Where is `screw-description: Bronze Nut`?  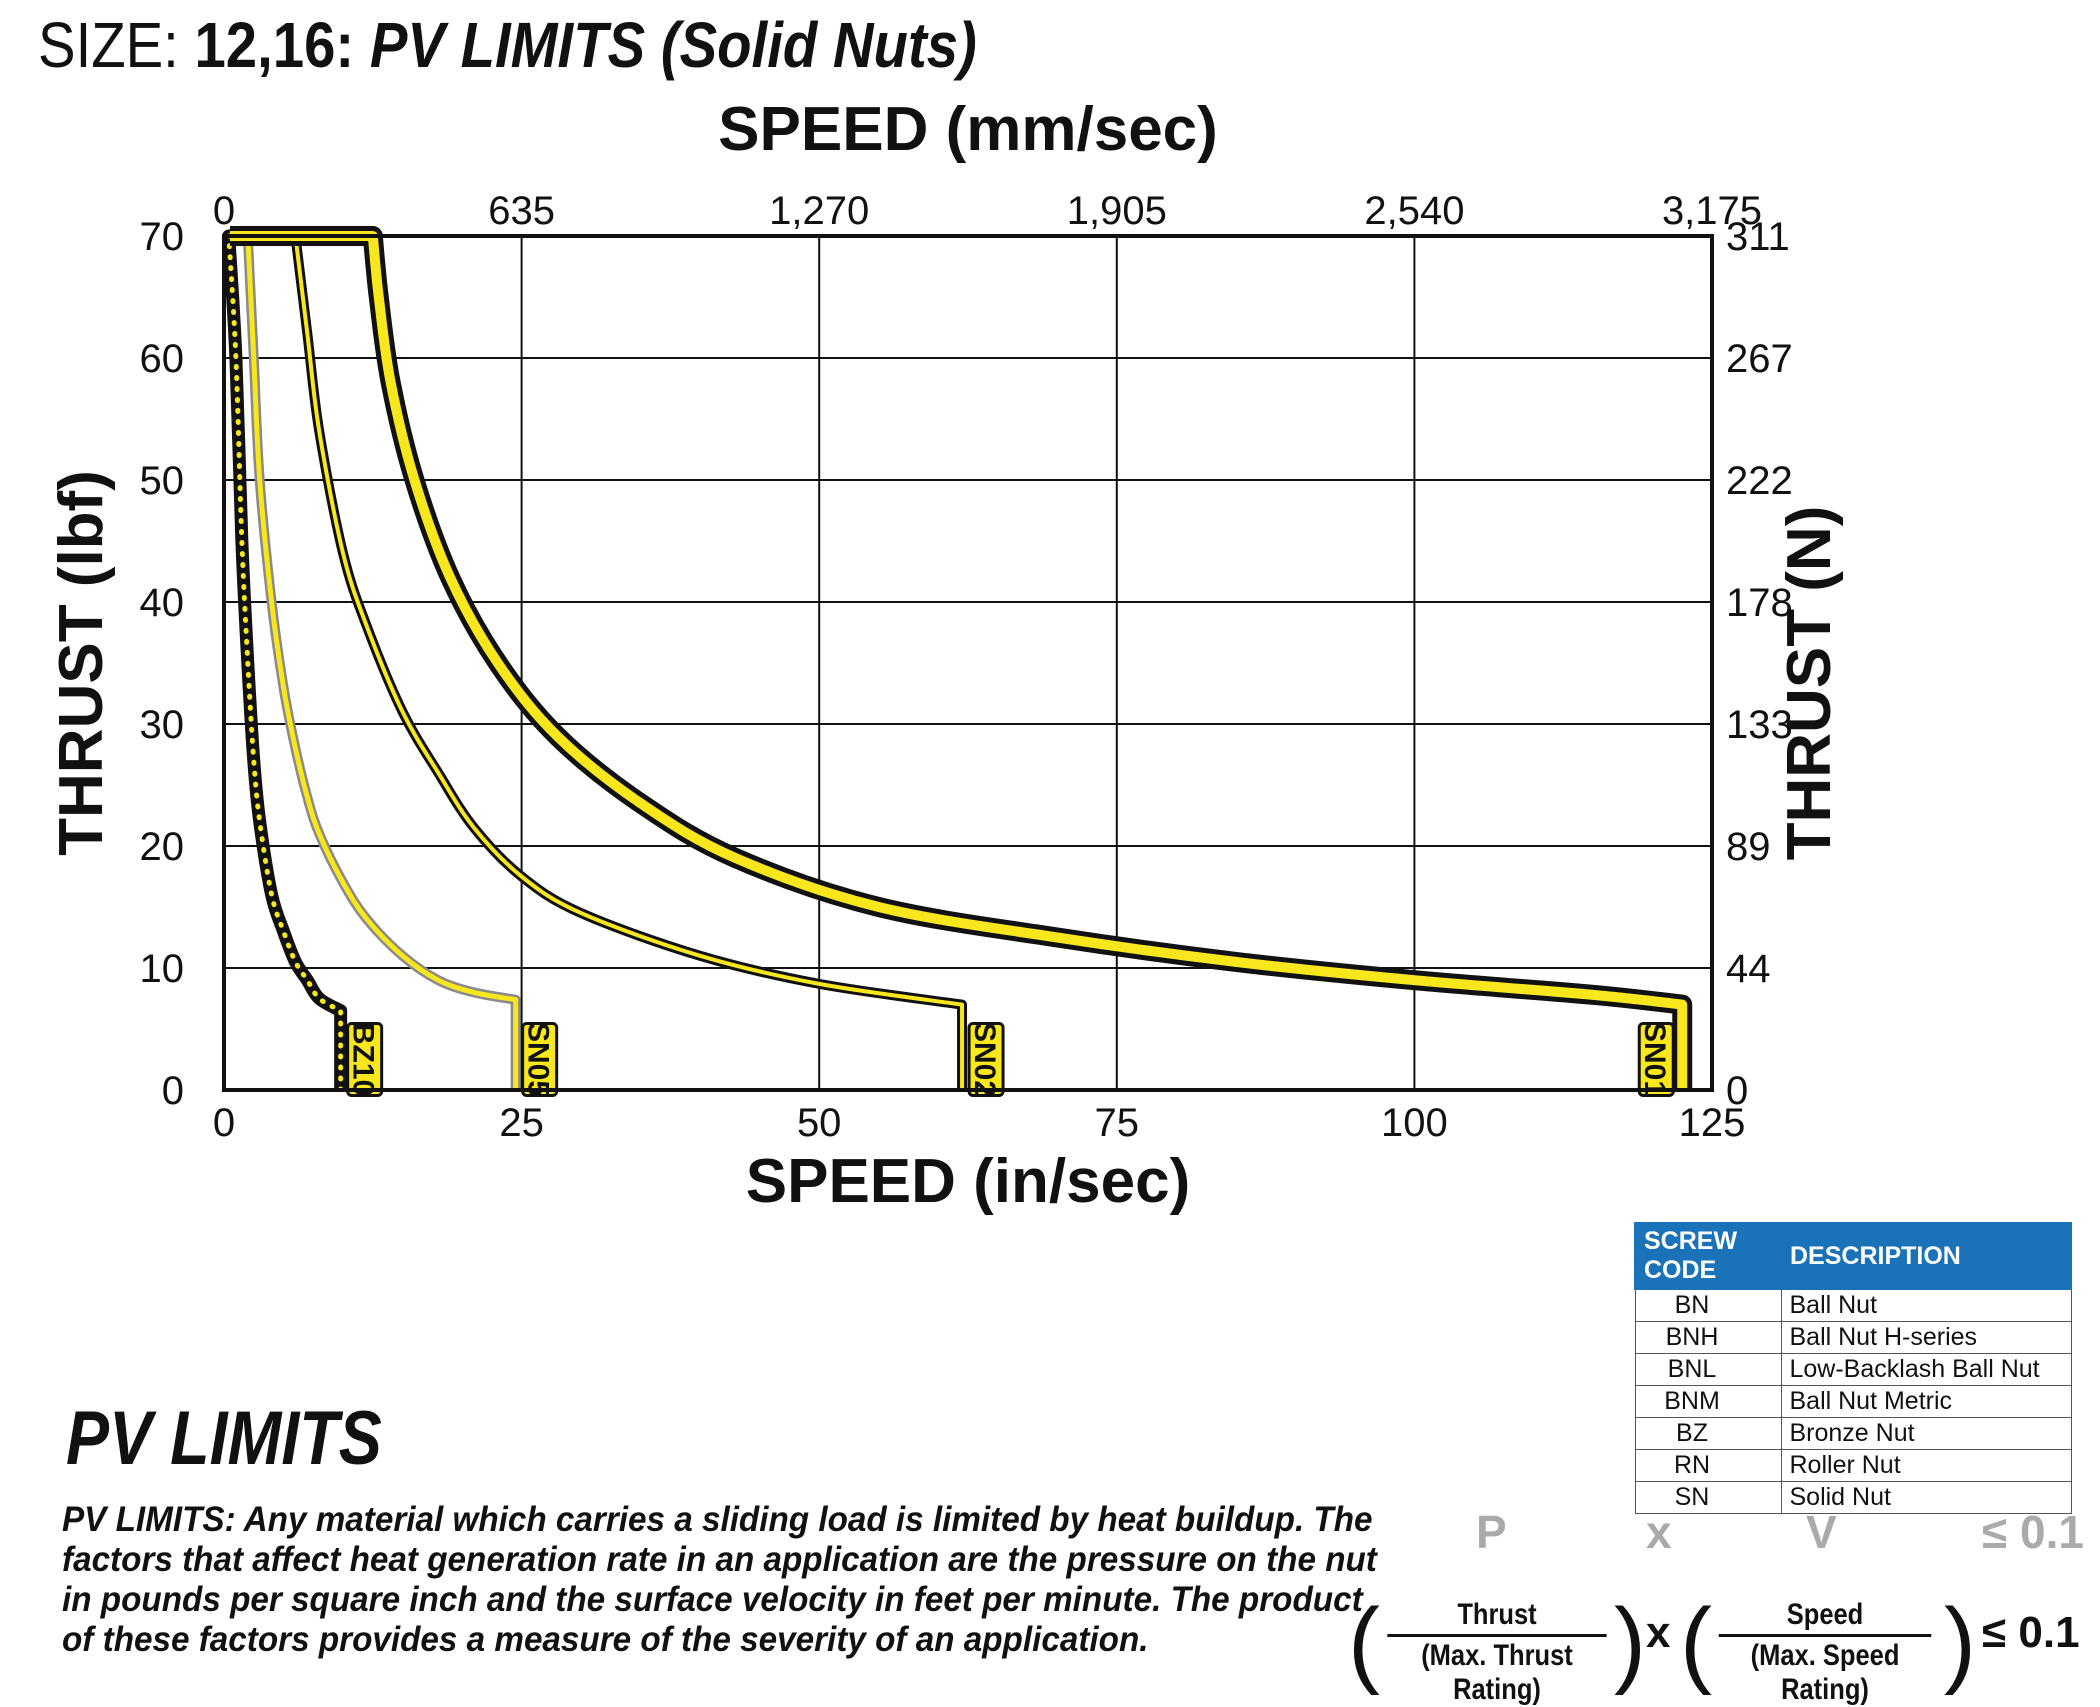
screw-description: Bronze Nut is located at coordinates (1926, 1433).